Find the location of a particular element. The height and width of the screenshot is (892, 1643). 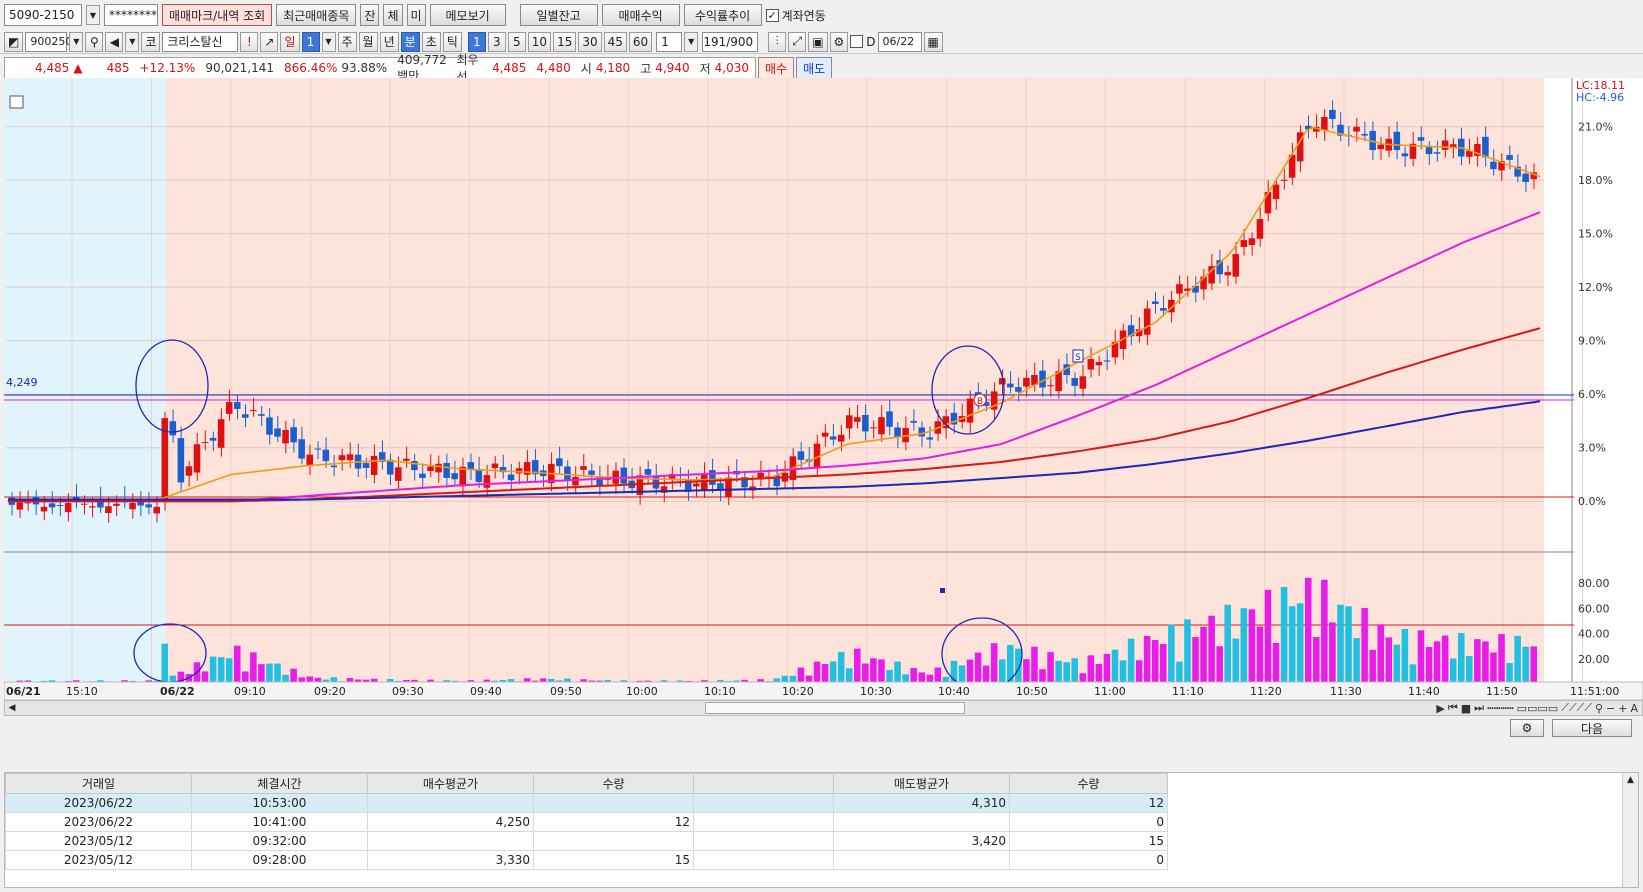

y-axis-ticks: 21.0% 18.0% 15.0% 12.0% 9.0% 6.0% 3.0% 0.0% is located at coordinates (1595, 315).